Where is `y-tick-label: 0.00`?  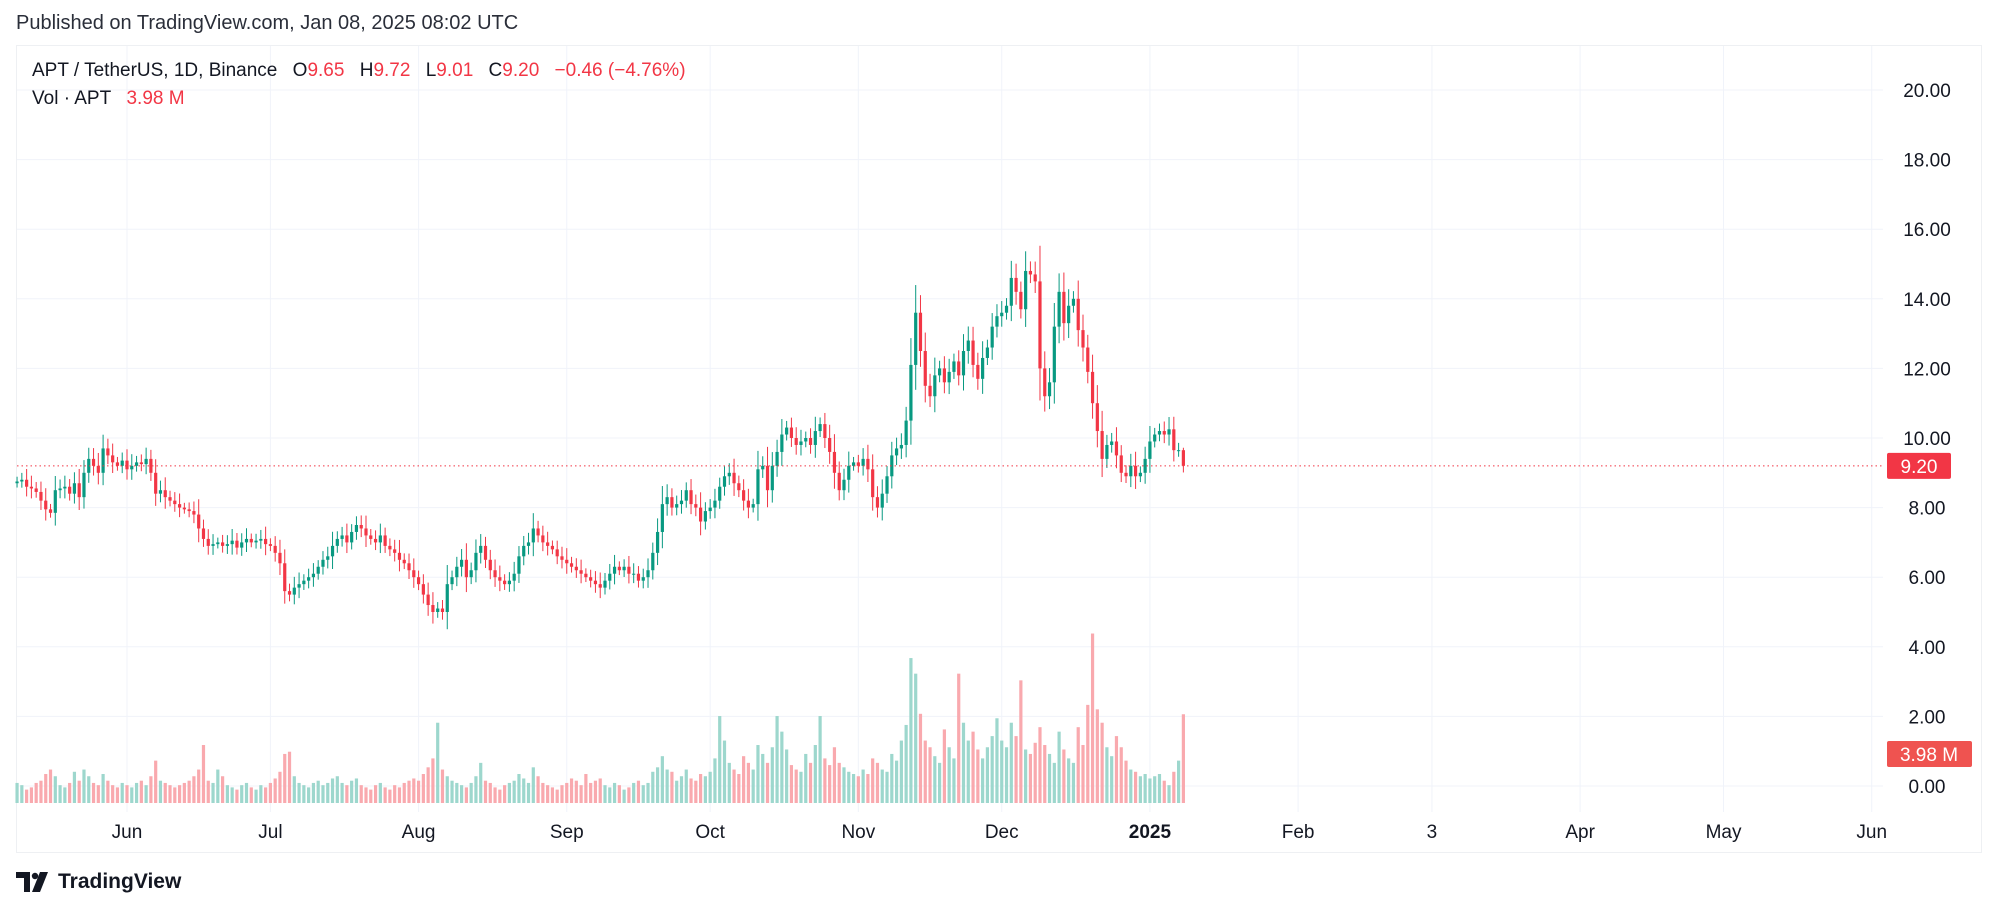 y-tick-label: 0.00 is located at coordinates (1927, 787).